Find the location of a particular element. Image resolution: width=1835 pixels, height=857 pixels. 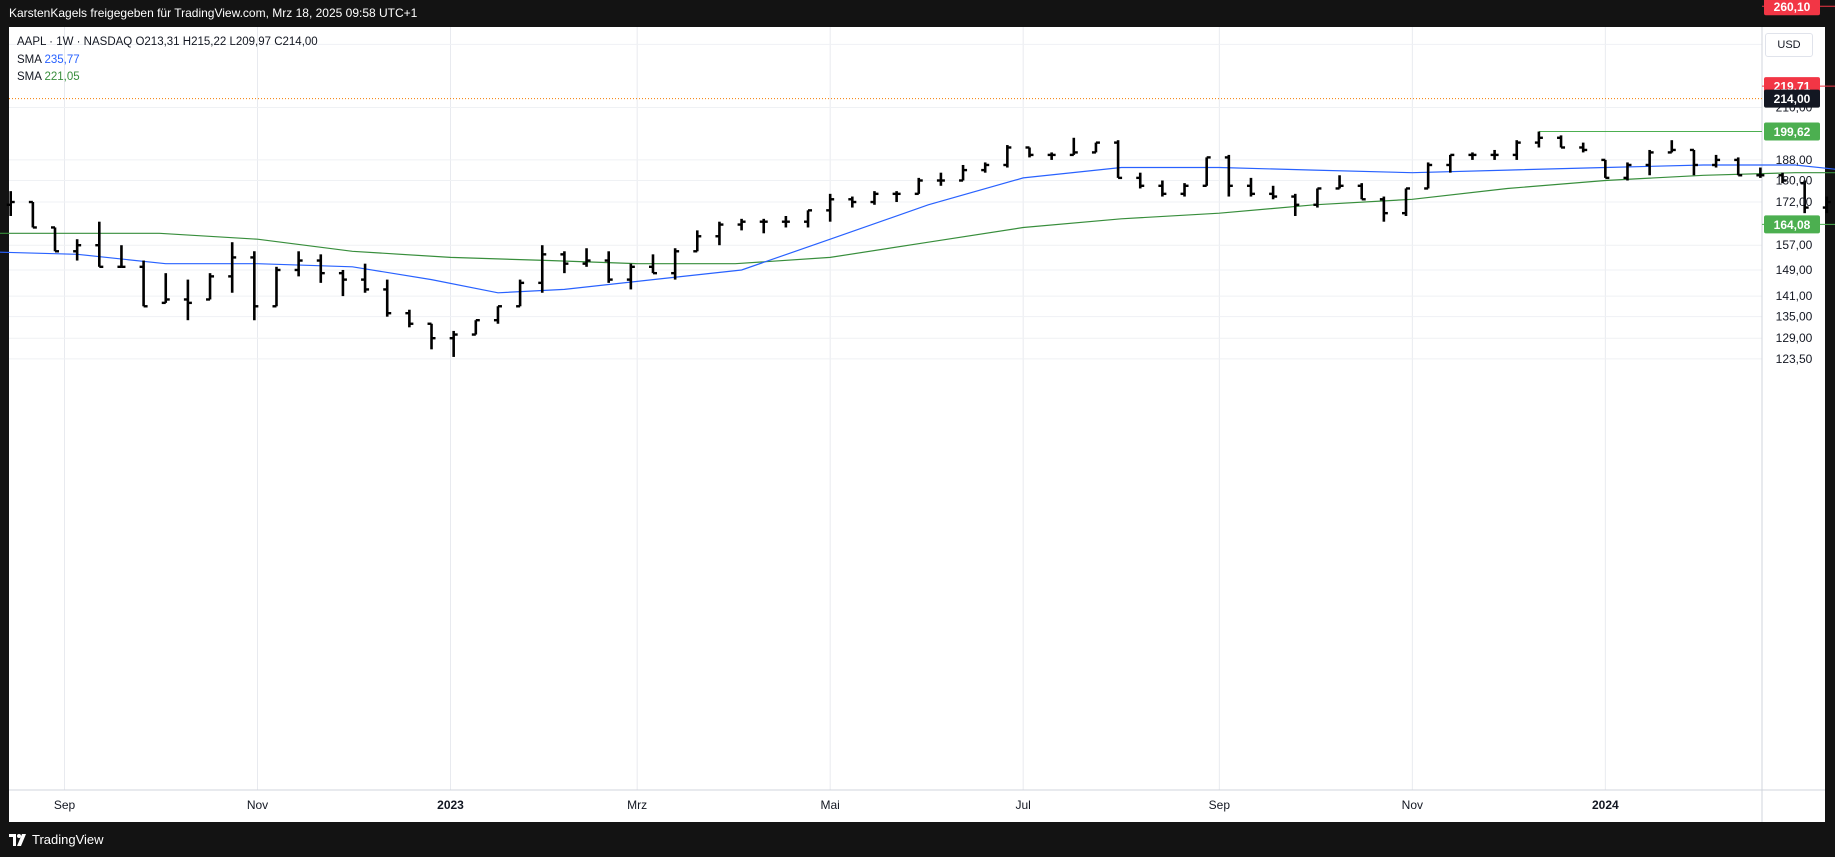

y-tick-label: 123,50 is located at coordinates (1794, 359).